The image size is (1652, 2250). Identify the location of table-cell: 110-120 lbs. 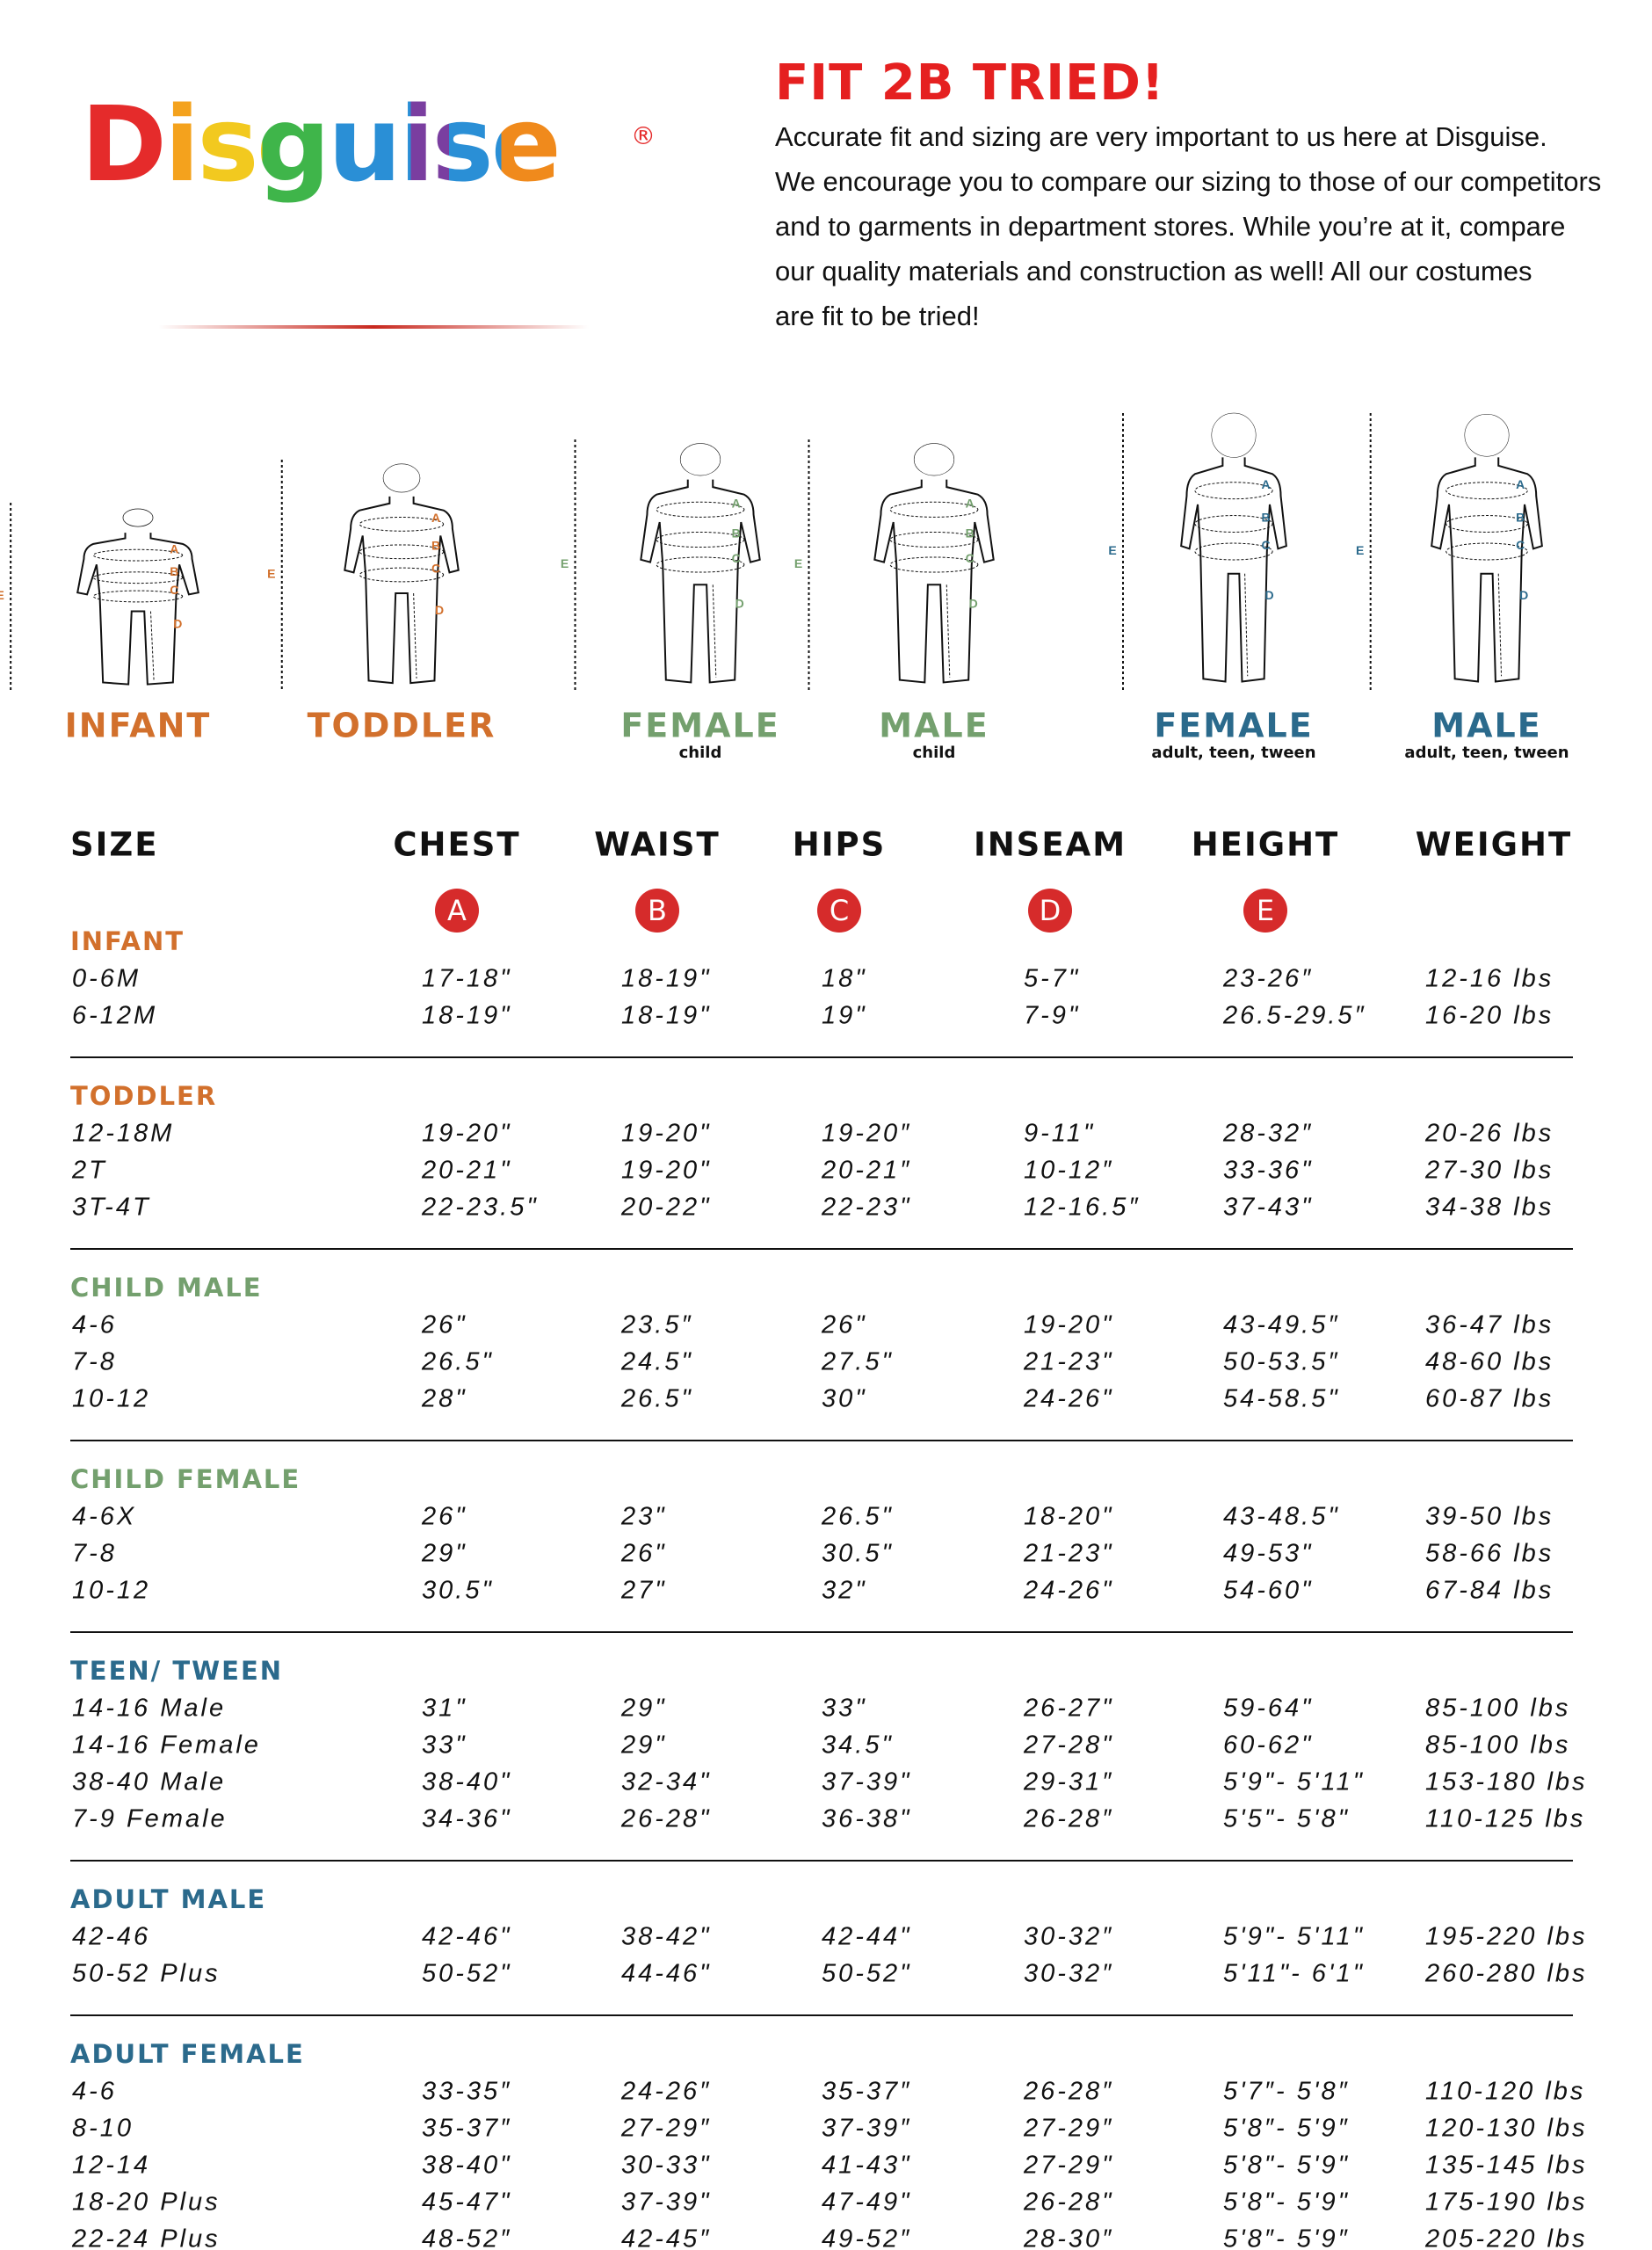
(1505, 2092).